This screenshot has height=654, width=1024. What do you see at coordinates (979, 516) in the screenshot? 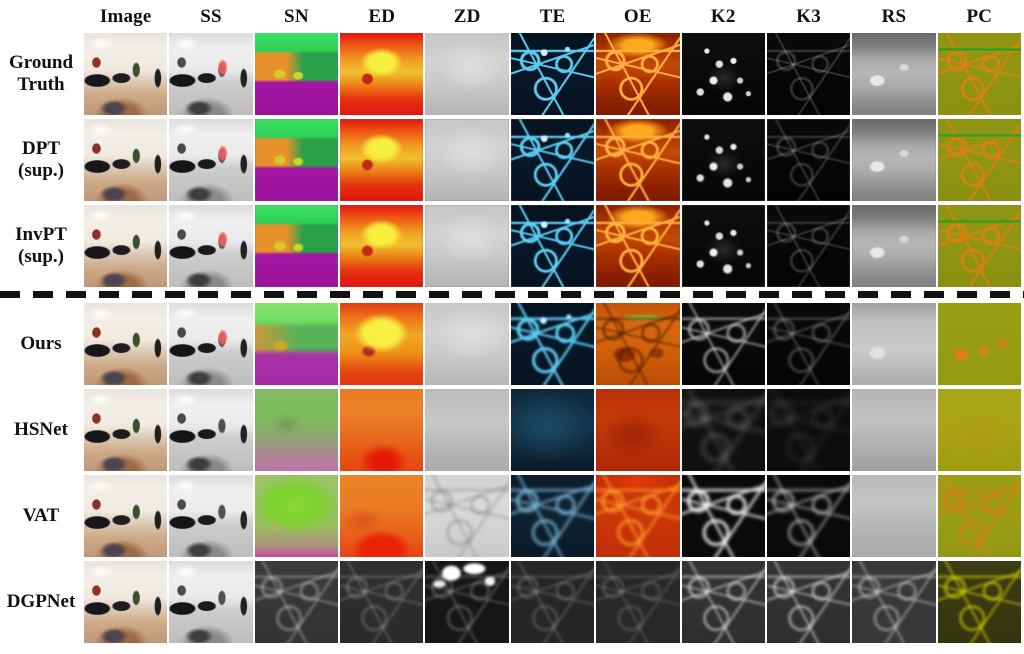
I see `result-image-vat-pc` at bounding box center [979, 516].